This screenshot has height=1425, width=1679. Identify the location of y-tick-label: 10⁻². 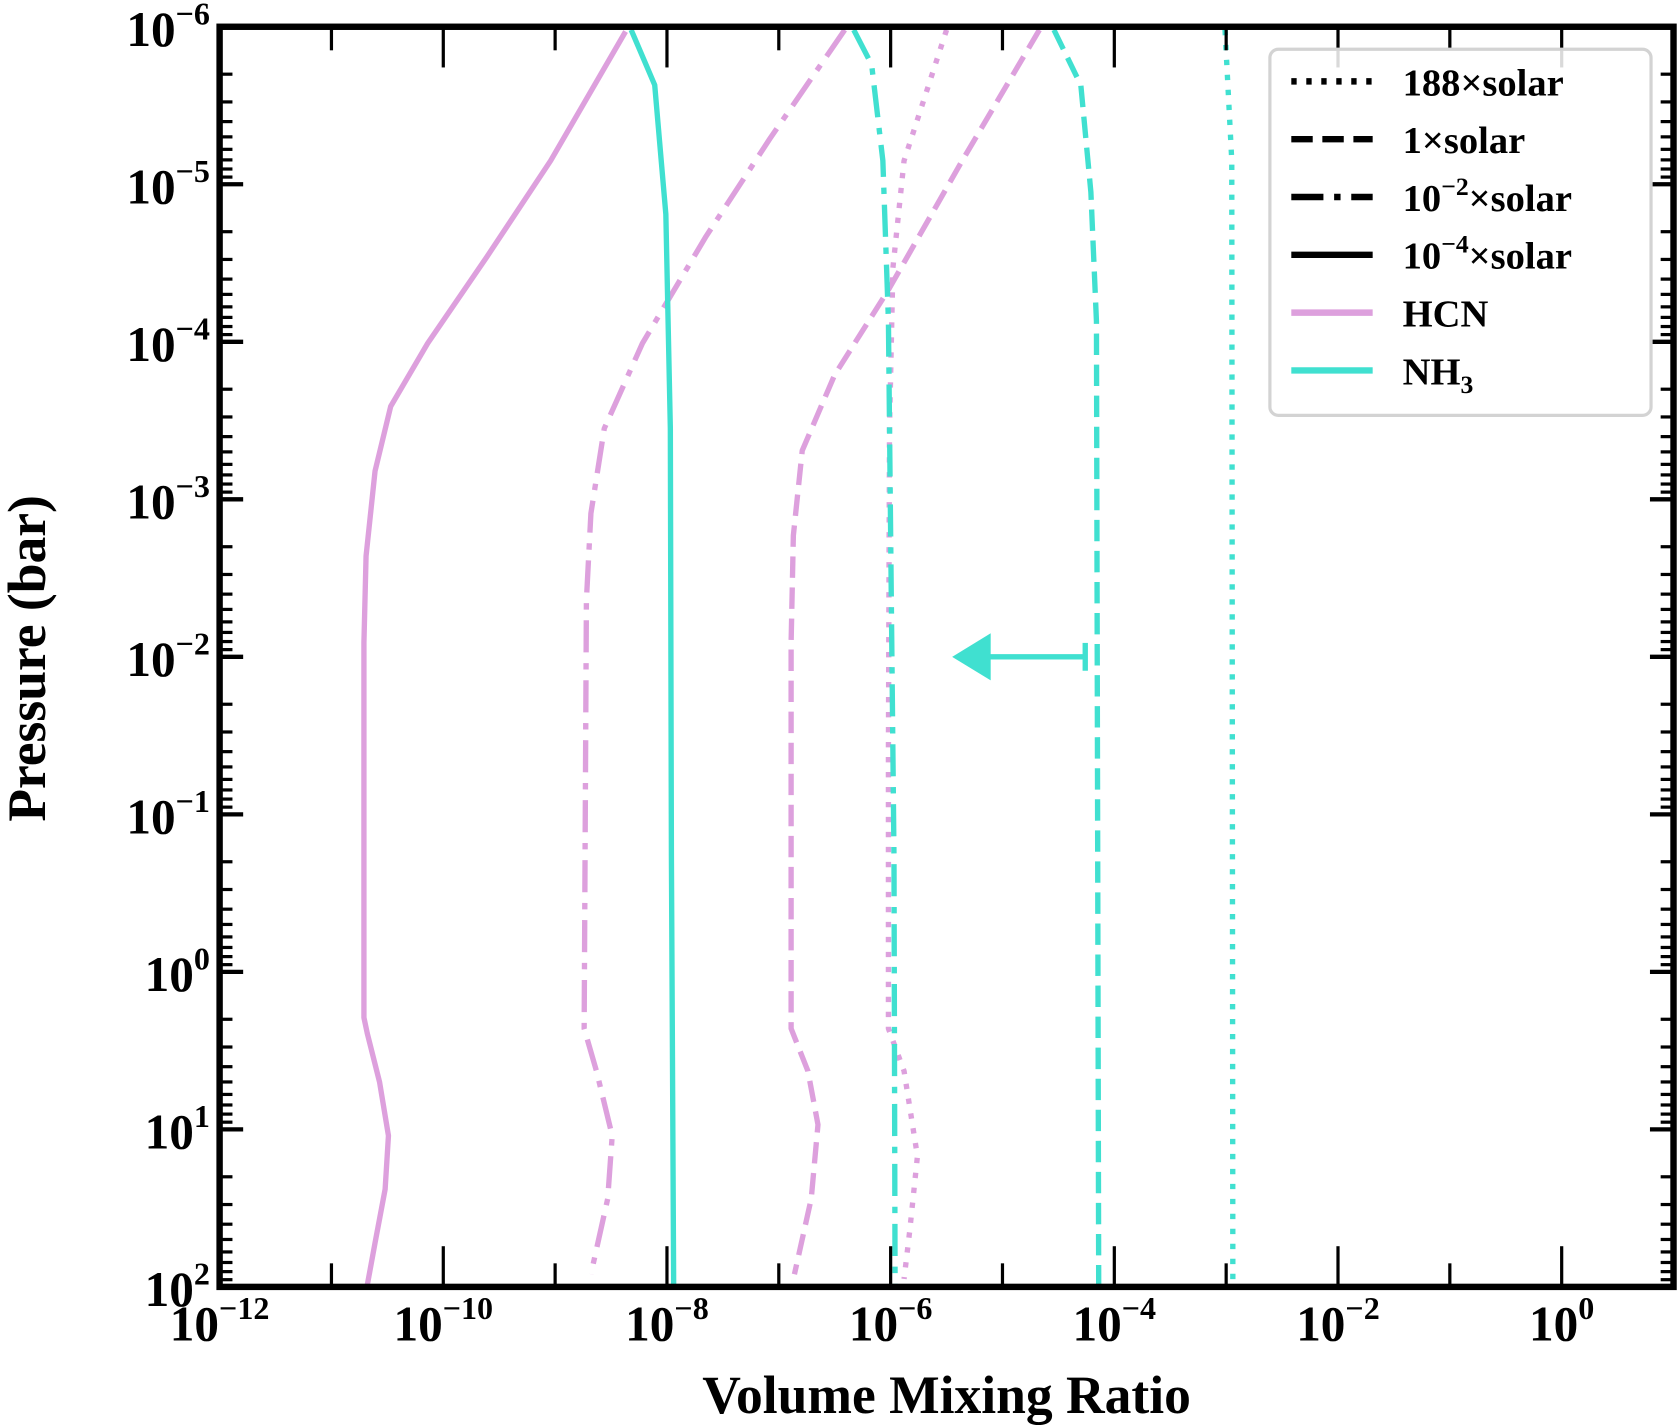
(168, 656).